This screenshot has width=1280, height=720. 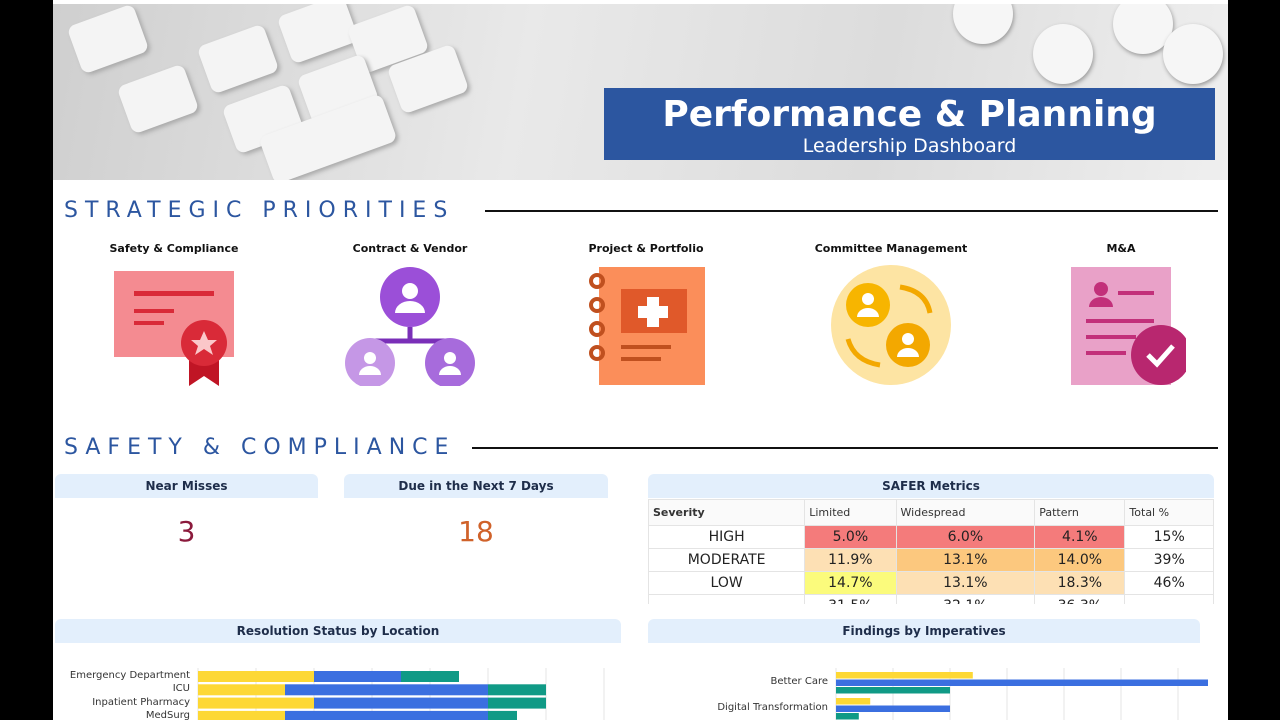 I want to click on section-heading-strategic: STRATEGIC PRIORITIES, so click(x=259, y=210).